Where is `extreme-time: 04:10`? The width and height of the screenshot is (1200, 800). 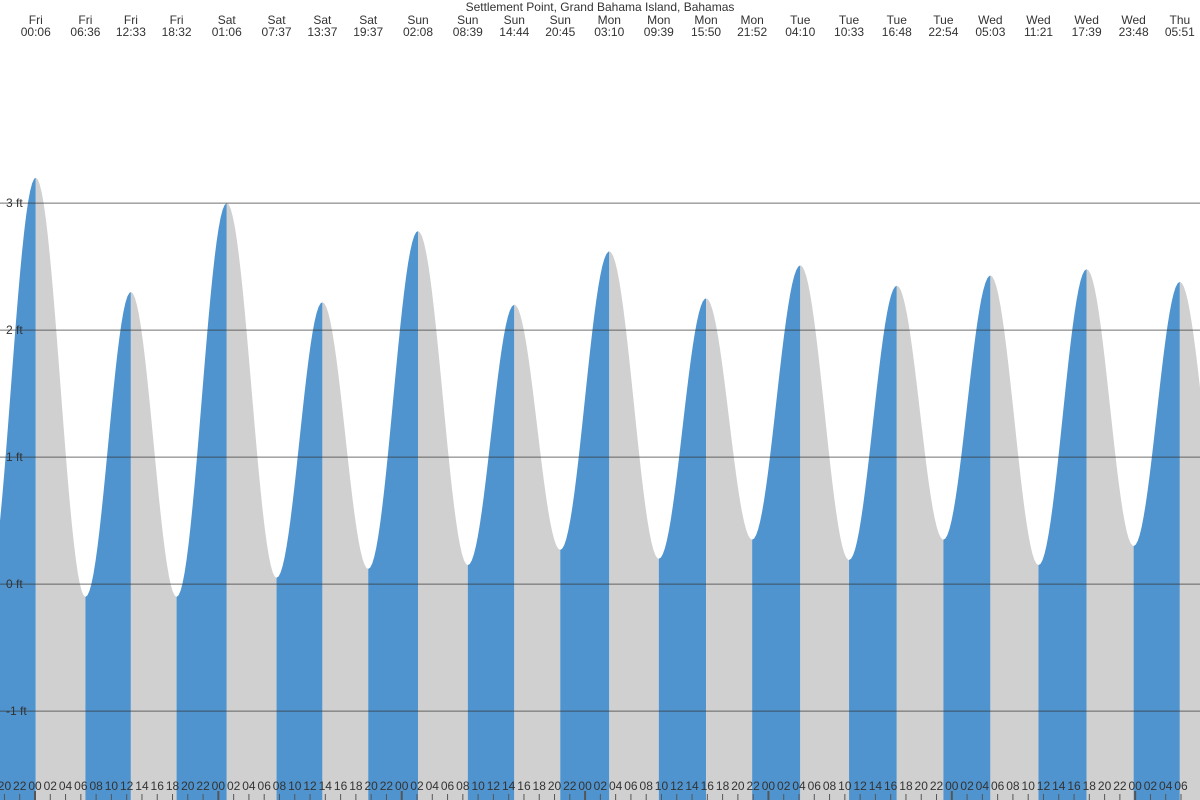 extreme-time: 04:10 is located at coordinates (800, 32).